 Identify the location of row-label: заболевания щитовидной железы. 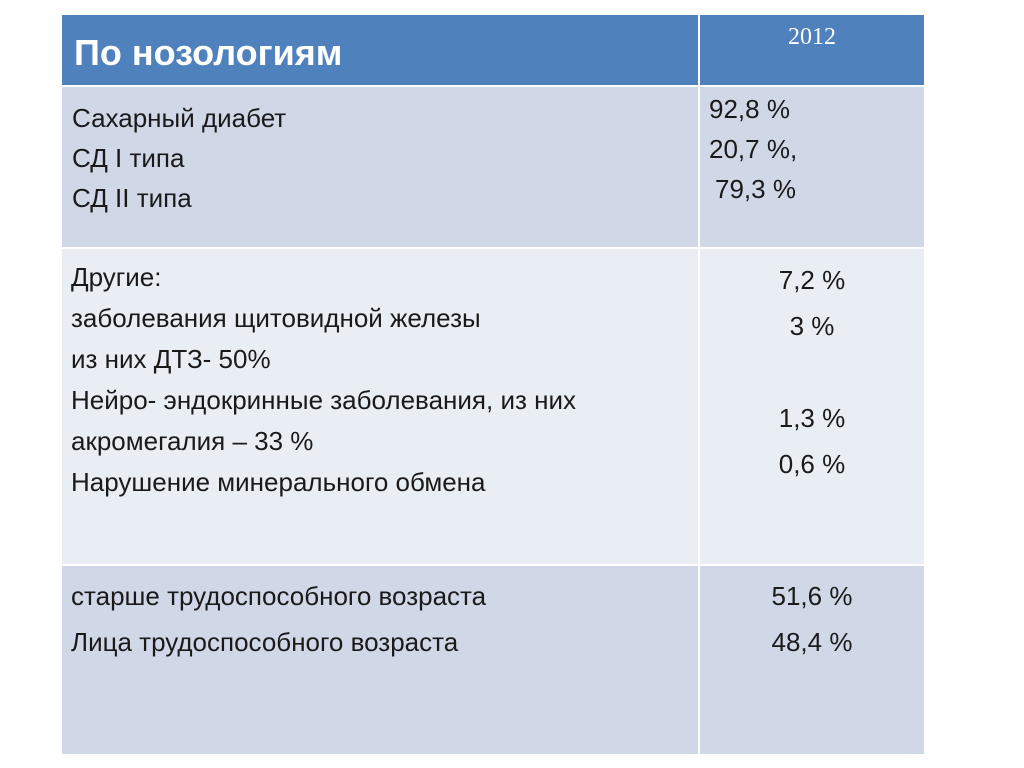
(276, 318).